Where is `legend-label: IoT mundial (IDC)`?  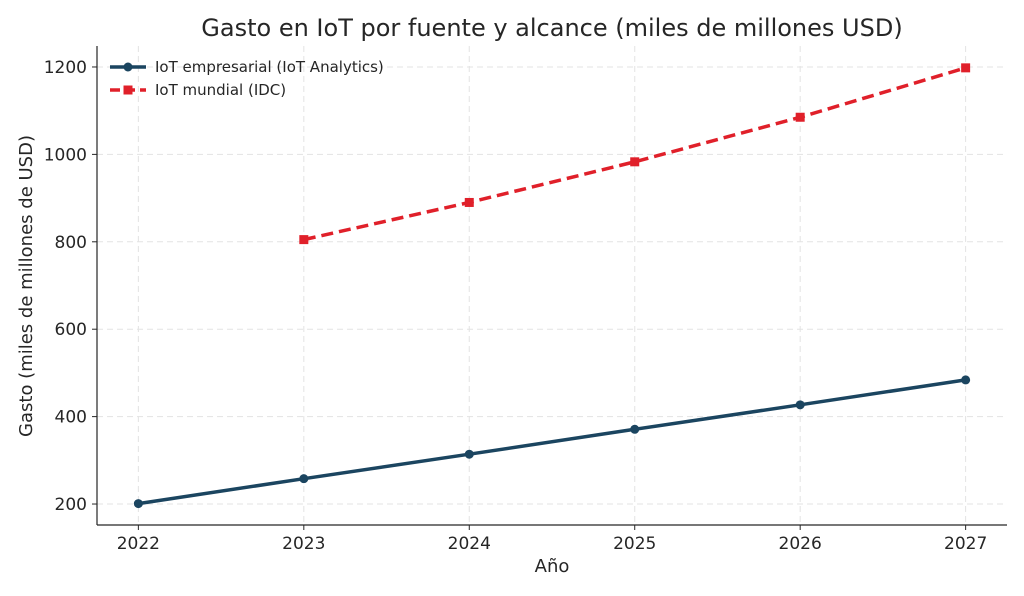 legend-label: IoT mundial (IDC) is located at coordinates (220, 90).